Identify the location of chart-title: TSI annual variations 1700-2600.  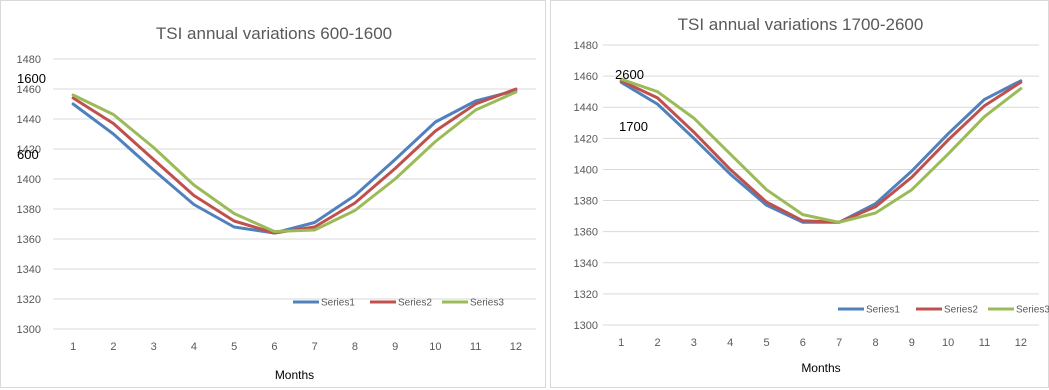
(801, 24).